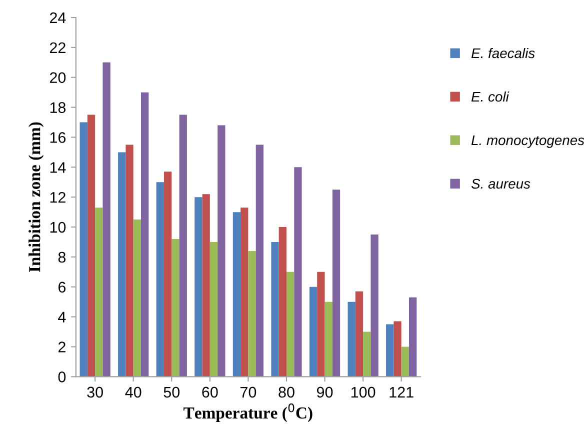  What do you see at coordinates (62, 347) in the screenshot?
I see `y-tick-label: 2` at bounding box center [62, 347].